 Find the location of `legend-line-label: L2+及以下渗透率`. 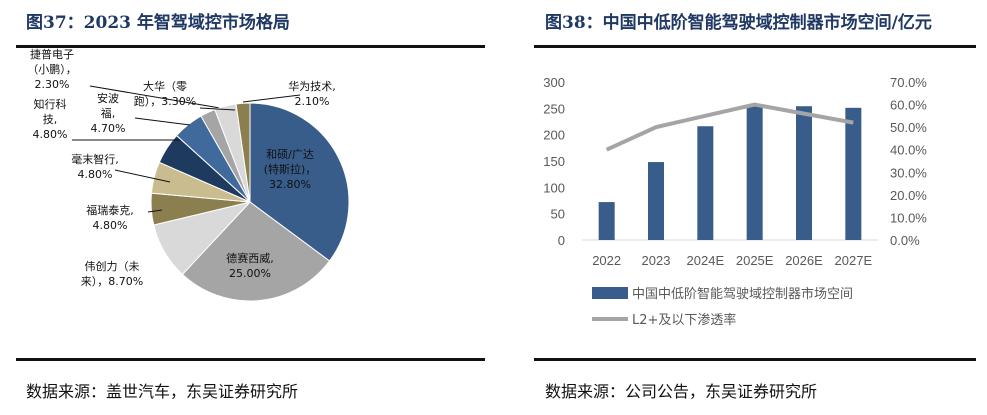

legend-line-label: L2+及以下渗透率 is located at coordinates (684, 320).